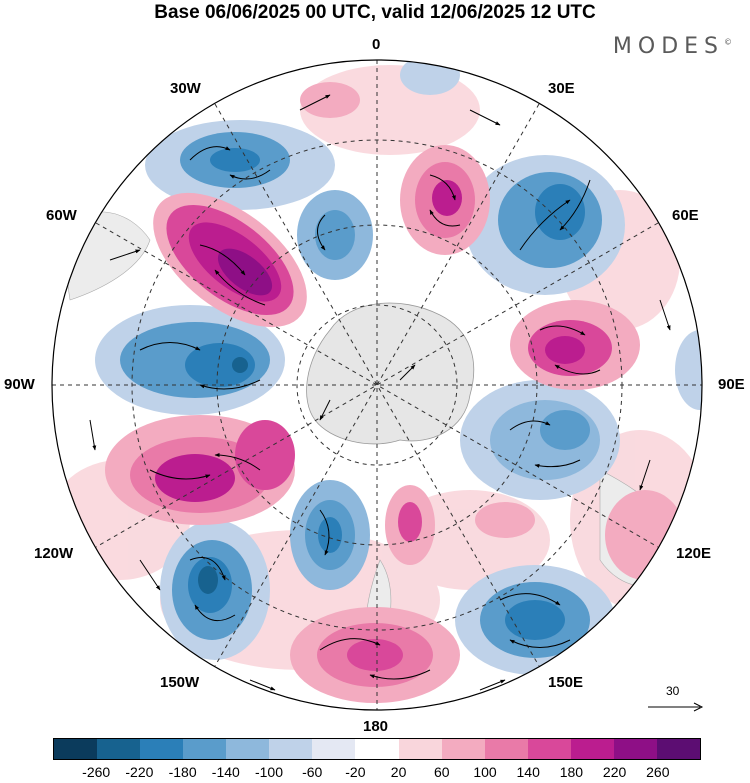 The image size is (750, 783). I want to click on colorbar-tick-label: -180, so click(182, 772).